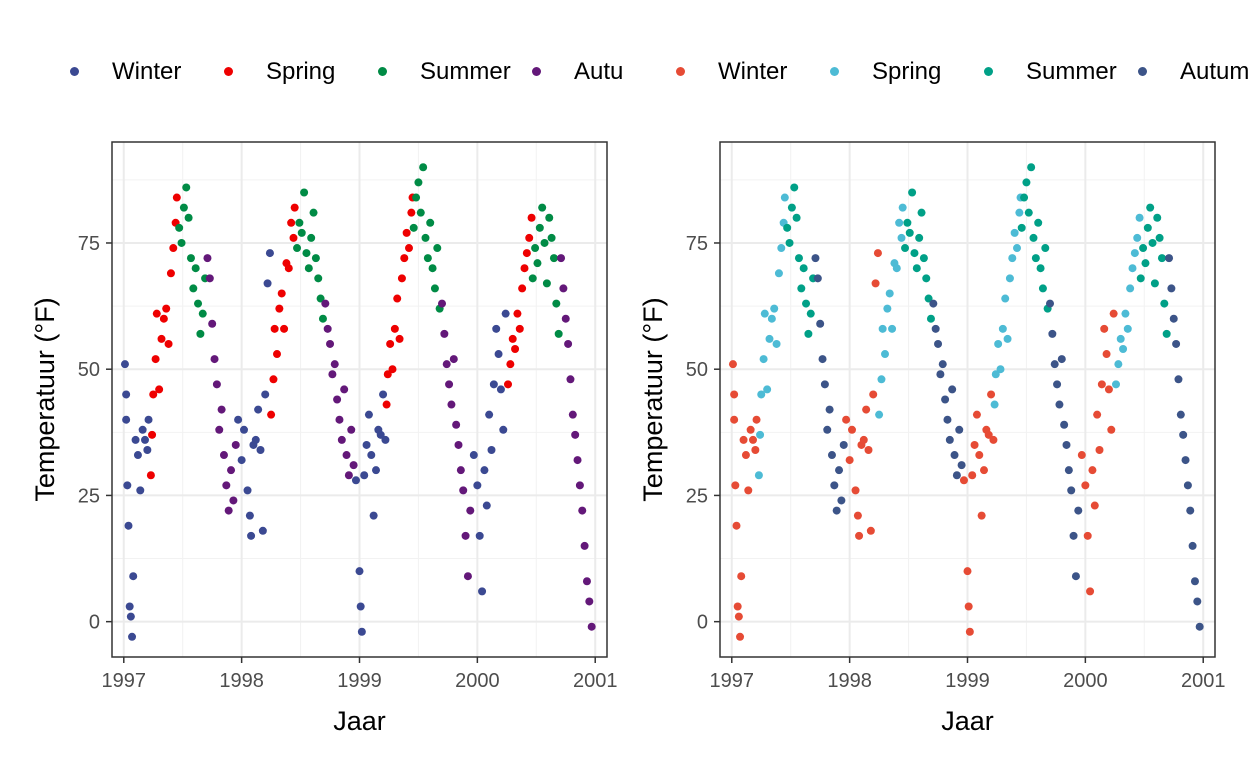 Image resolution: width=1248 pixels, height=768 pixels. Describe the element at coordinates (1203, 681) in the screenshot. I see `x-tick-label: 2001` at that location.